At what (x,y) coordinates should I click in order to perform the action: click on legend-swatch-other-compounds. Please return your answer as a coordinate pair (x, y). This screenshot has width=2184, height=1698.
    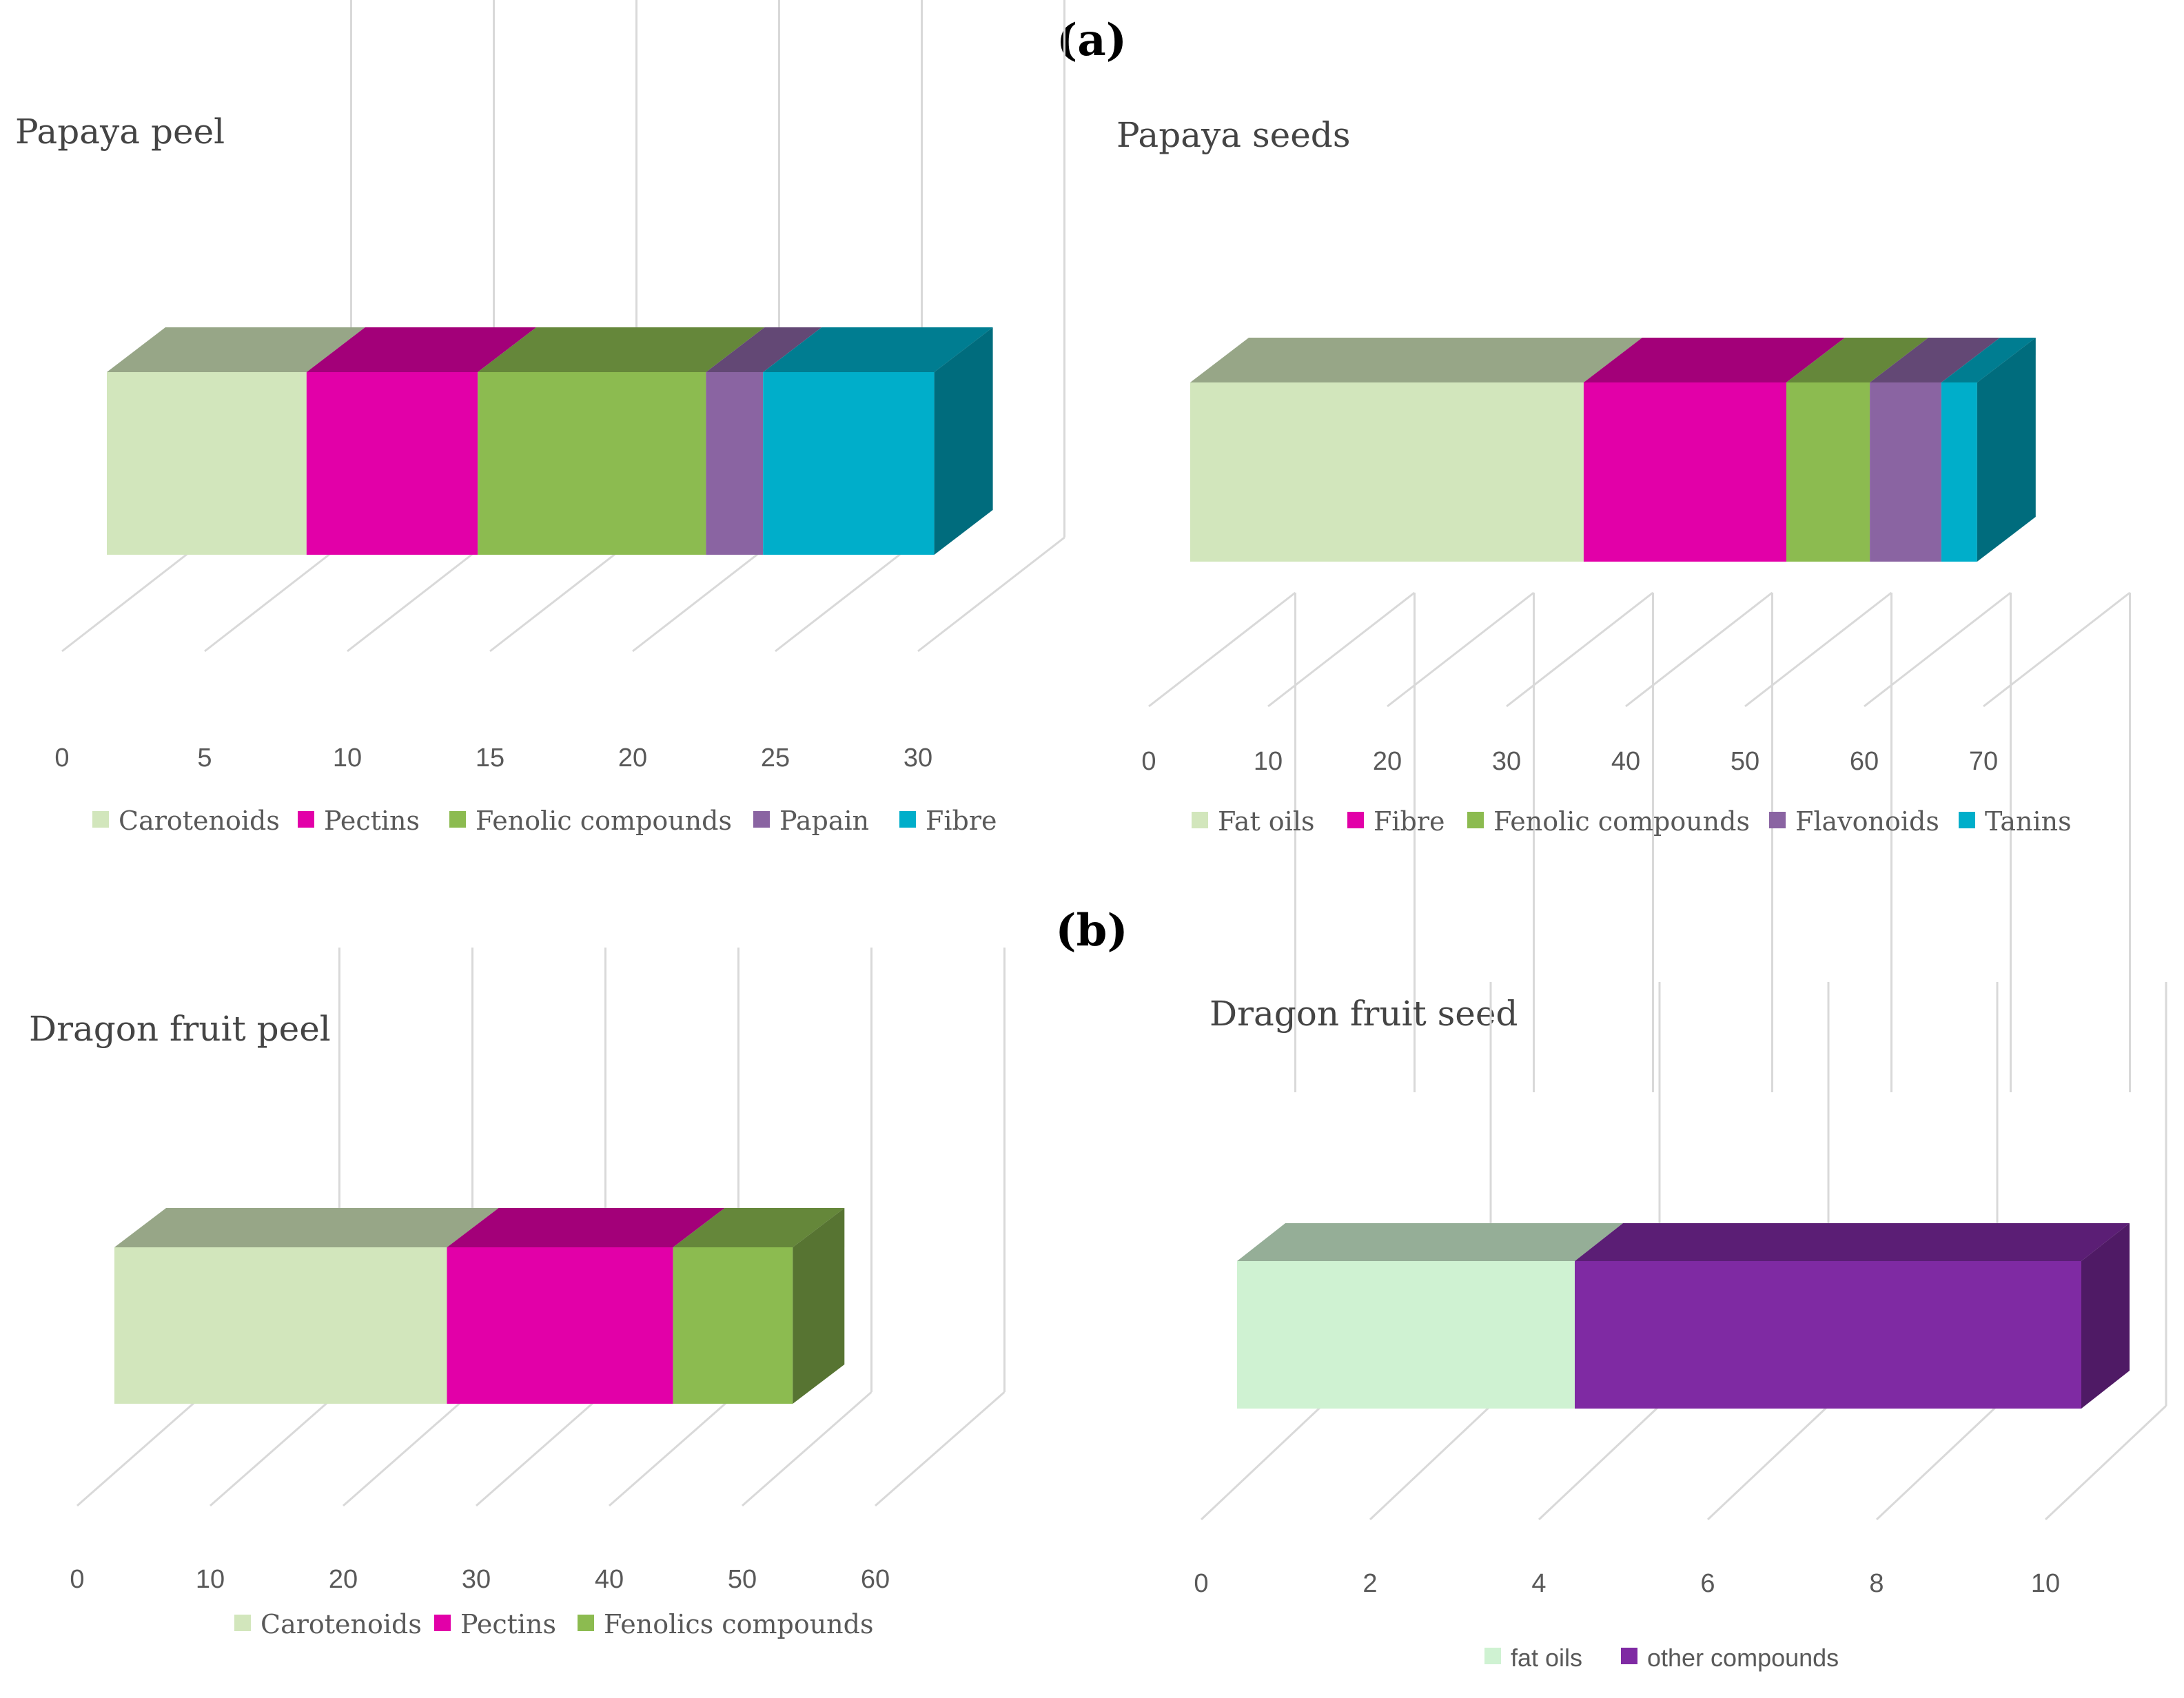
    Looking at the image, I should click on (1629, 1656).